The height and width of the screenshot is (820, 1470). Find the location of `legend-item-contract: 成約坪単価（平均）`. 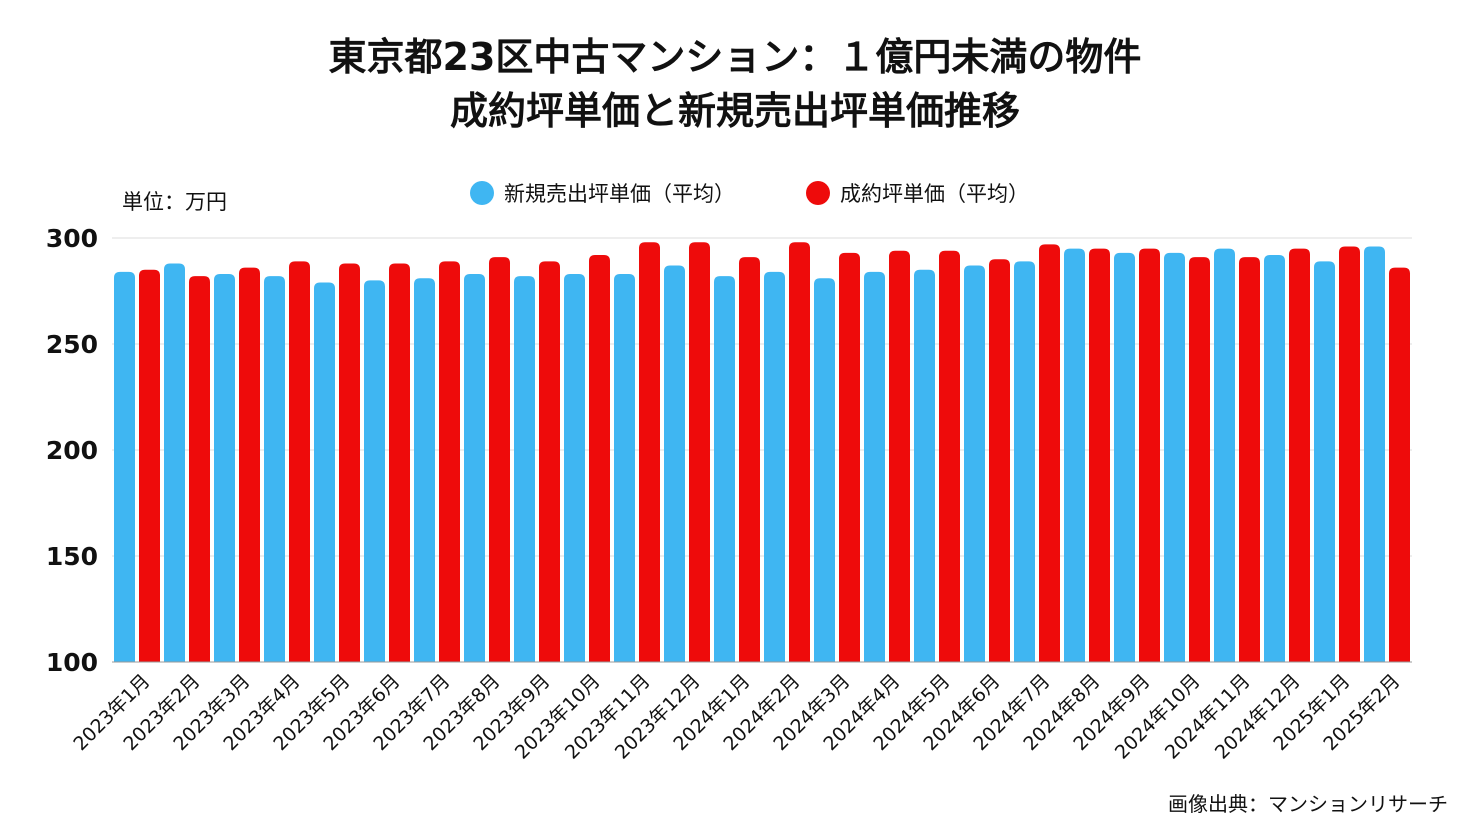

legend-item-contract: 成約坪単価（平均） is located at coordinates (917, 193).